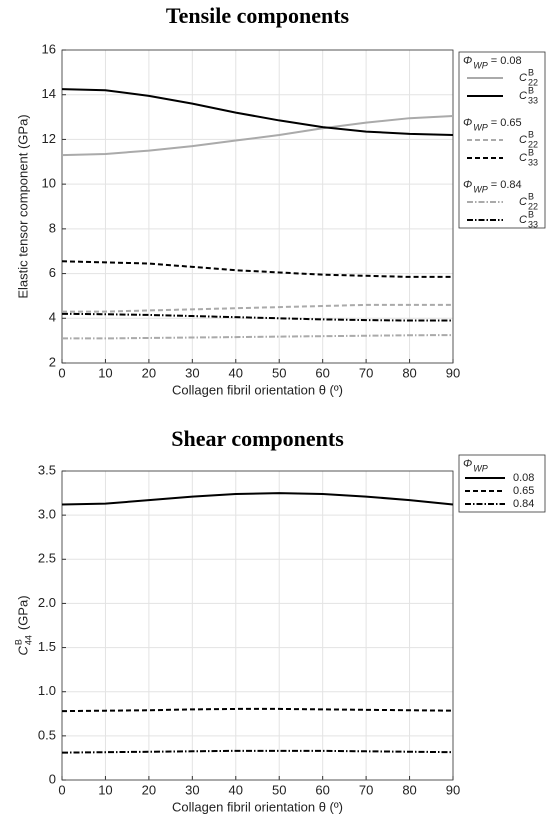 Image resolution: width=548 pixels, height=828 pixels. What do you see at coordinates (49, 183) in the screenshot?
I see `y-tick-label: 10` at bounding box center [49, 183].